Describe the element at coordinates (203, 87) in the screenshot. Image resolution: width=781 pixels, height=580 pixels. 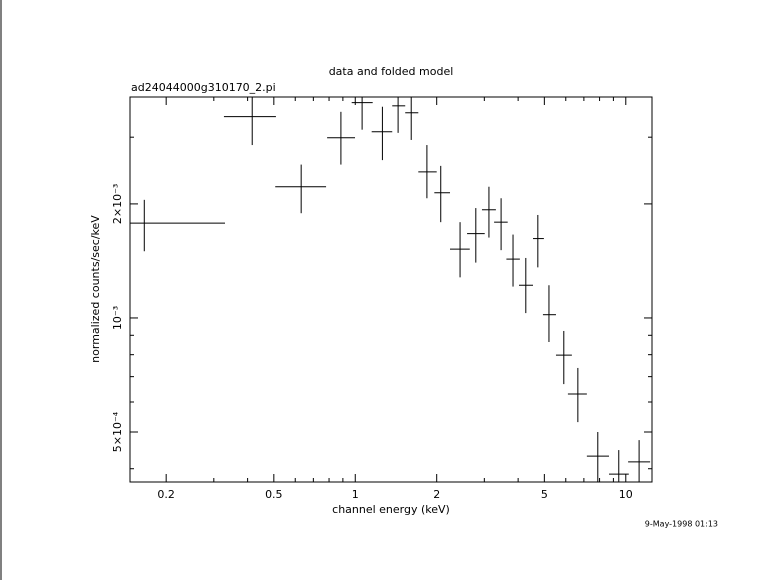
I see `chart-subtitle: ad24044000g310170_2.pi` at that location.